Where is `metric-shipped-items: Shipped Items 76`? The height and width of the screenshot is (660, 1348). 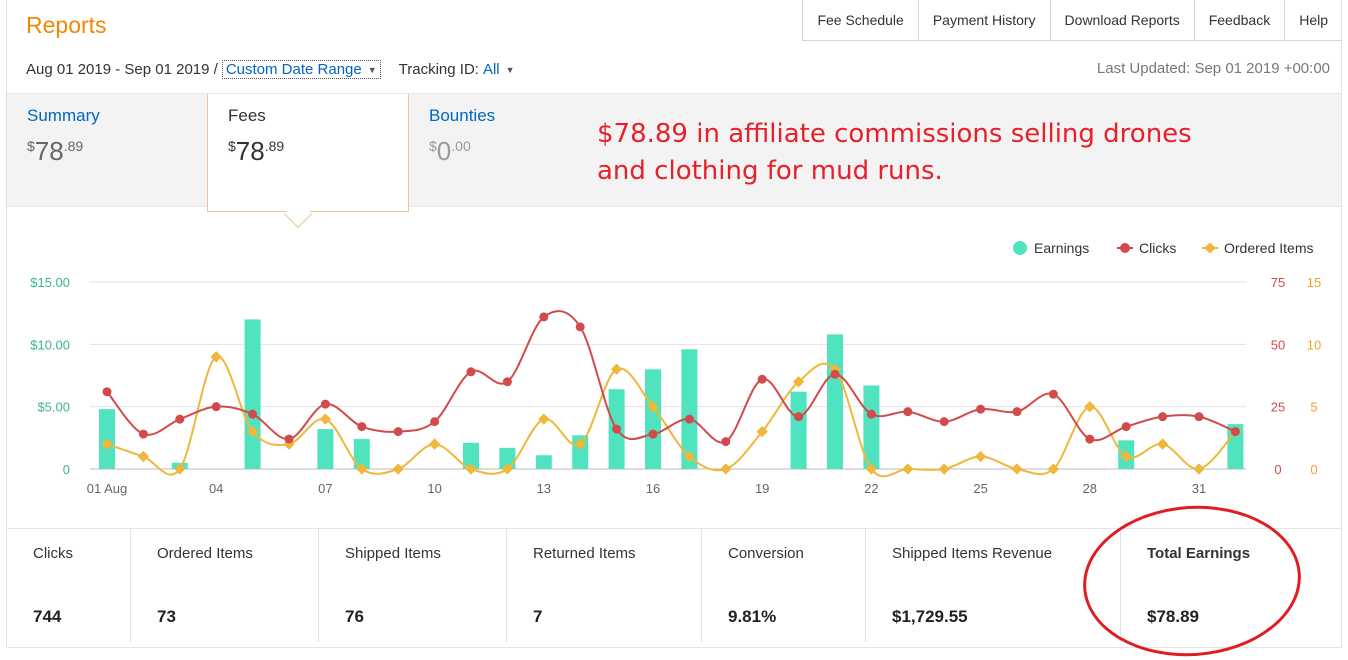
metric-shipped-items: Shipped Items 76 is located at coordinates (413, 585).